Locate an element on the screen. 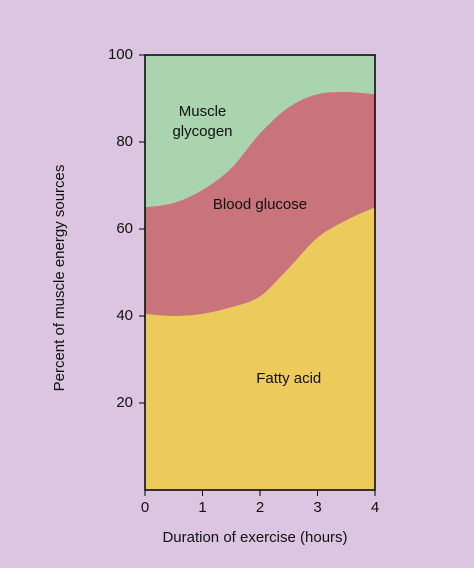 The image size is (474, 568). x-tick-label: 3 is located at coordinates (317, 507).